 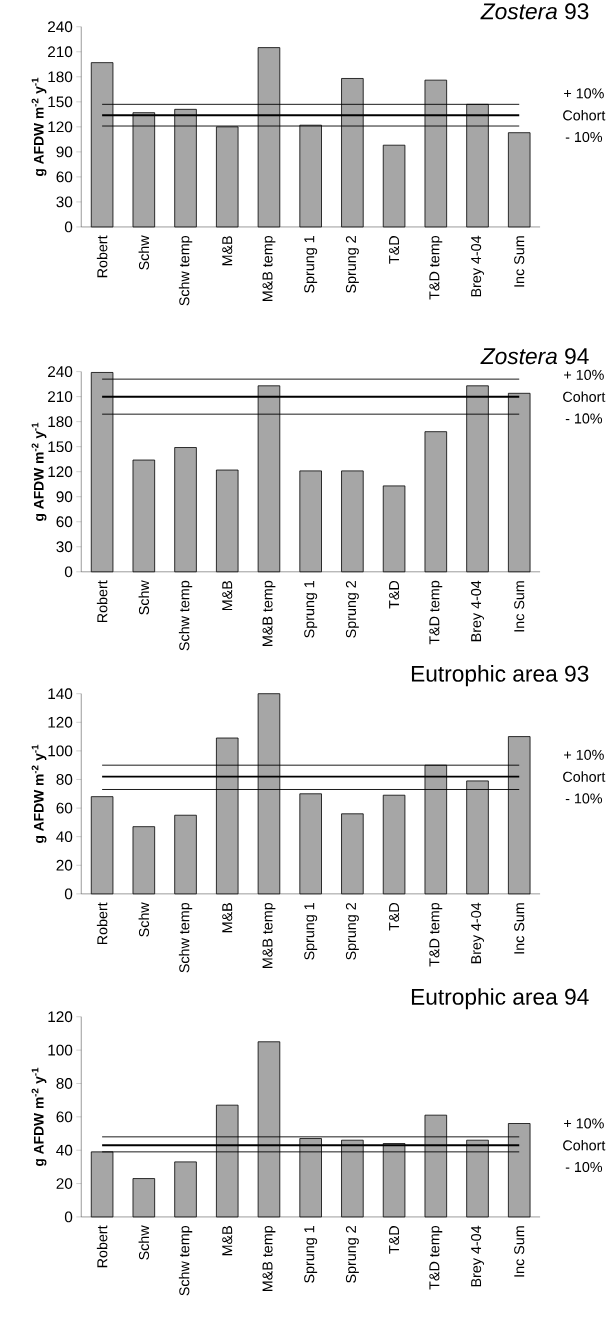 What do you see at coordinates (60, 694) in the screenshot?
I see `y-tick-label: 140` at bounding box center [60, 694].